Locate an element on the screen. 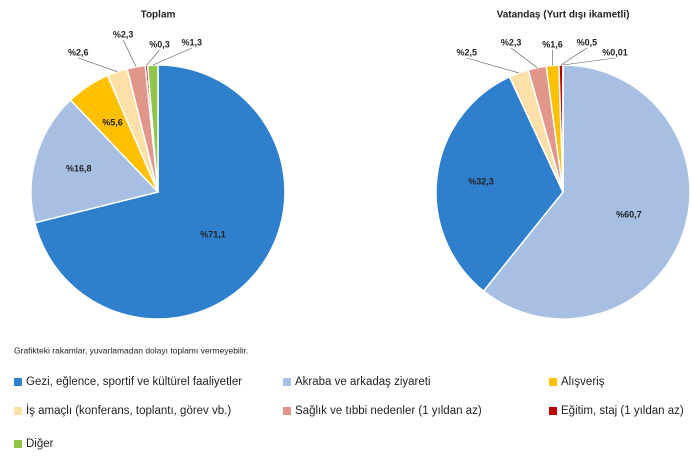  slice-label: %5,6 is located at coordinates (112, 123).